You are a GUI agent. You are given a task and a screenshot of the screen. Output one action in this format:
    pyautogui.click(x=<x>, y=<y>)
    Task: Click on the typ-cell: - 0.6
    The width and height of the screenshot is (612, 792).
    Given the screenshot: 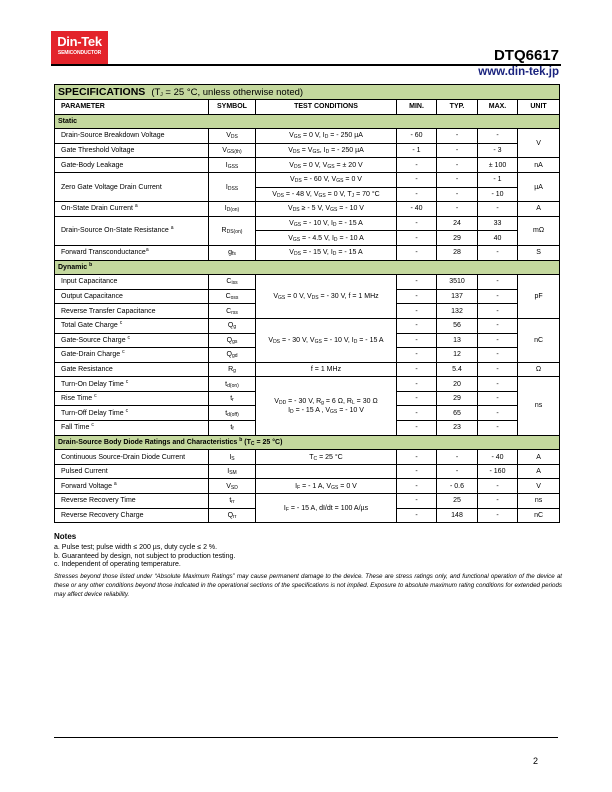 What is the action you would take?
    pyautogui.click(x=457, y=486)
    